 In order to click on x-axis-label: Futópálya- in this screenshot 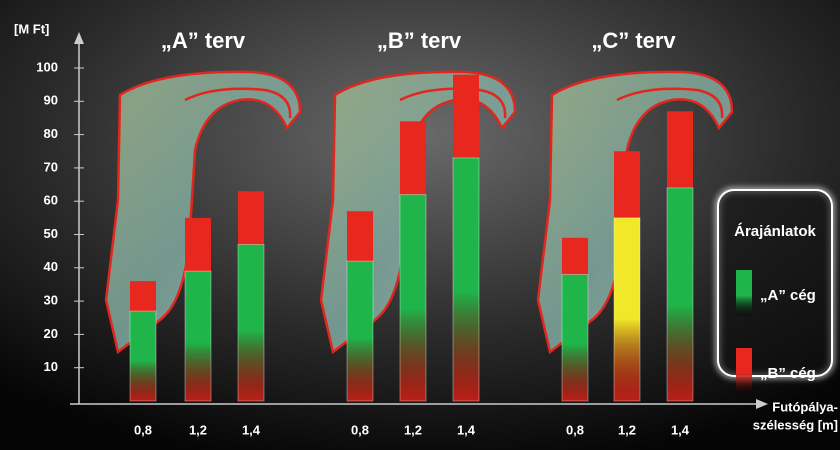, I will do `click(805, 406)`.